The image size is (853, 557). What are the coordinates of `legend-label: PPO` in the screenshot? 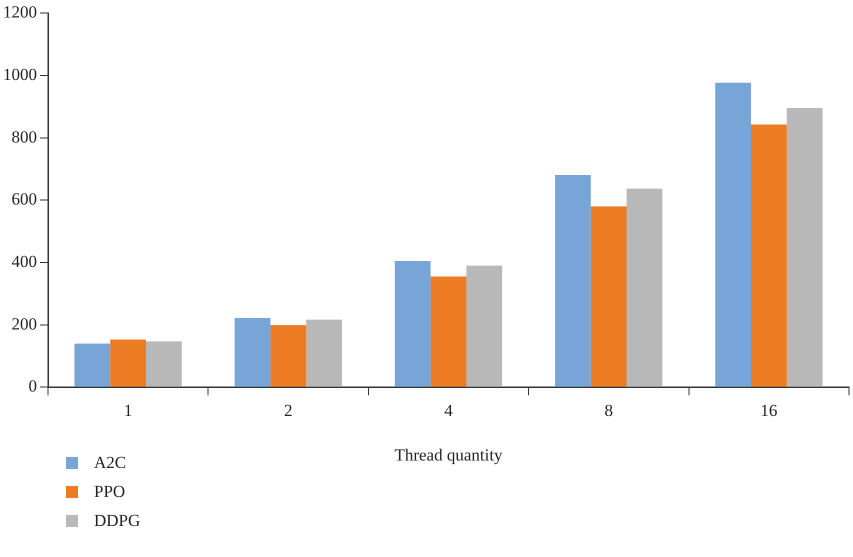 It's located at (110, 492).